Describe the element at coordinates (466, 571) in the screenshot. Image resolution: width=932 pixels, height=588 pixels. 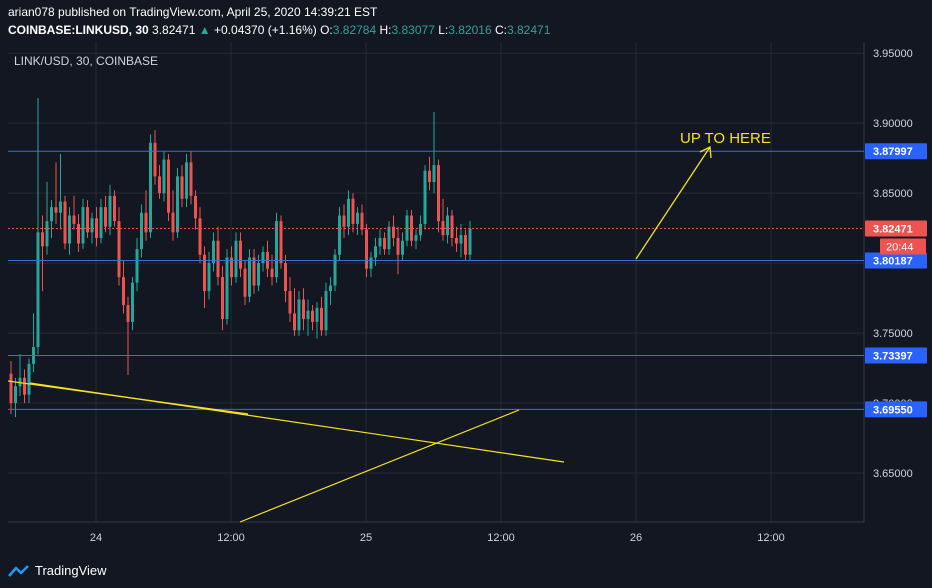
I see `footer-bar: TradingView` at that location.